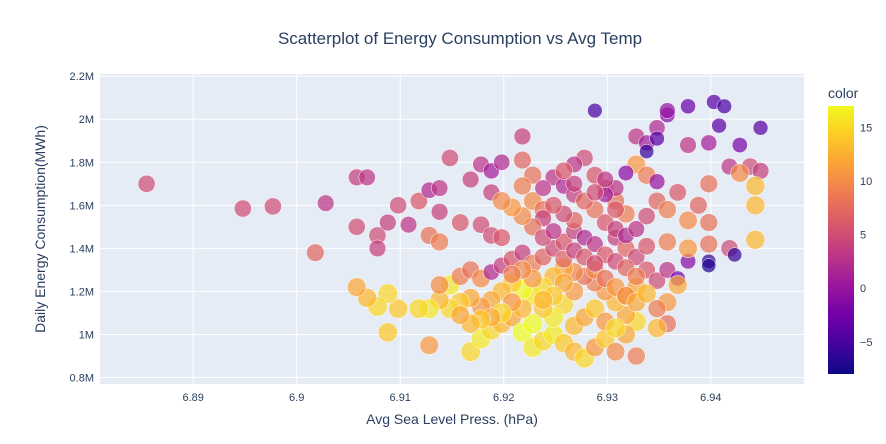 Image resolution: width=886 pixels, height=444 pixels. Describe the element at coordinates (451, 398) in the screenshot. I see `x-axis-ticks: 6.89 6.9 6.91 6.92 6.93 6.94` at that location.